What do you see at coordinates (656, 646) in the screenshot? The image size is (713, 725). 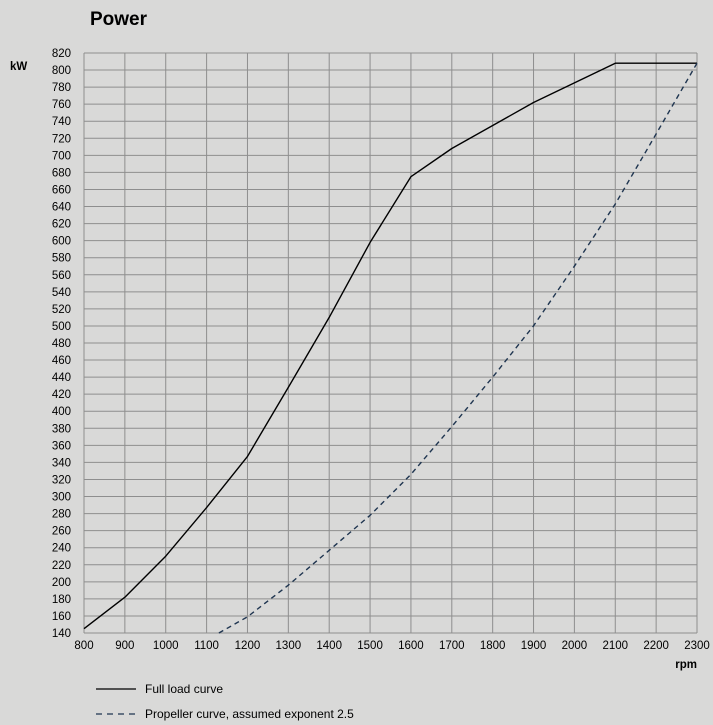 I see `x-tick-label: 2200` at bounding box center [656, 646].